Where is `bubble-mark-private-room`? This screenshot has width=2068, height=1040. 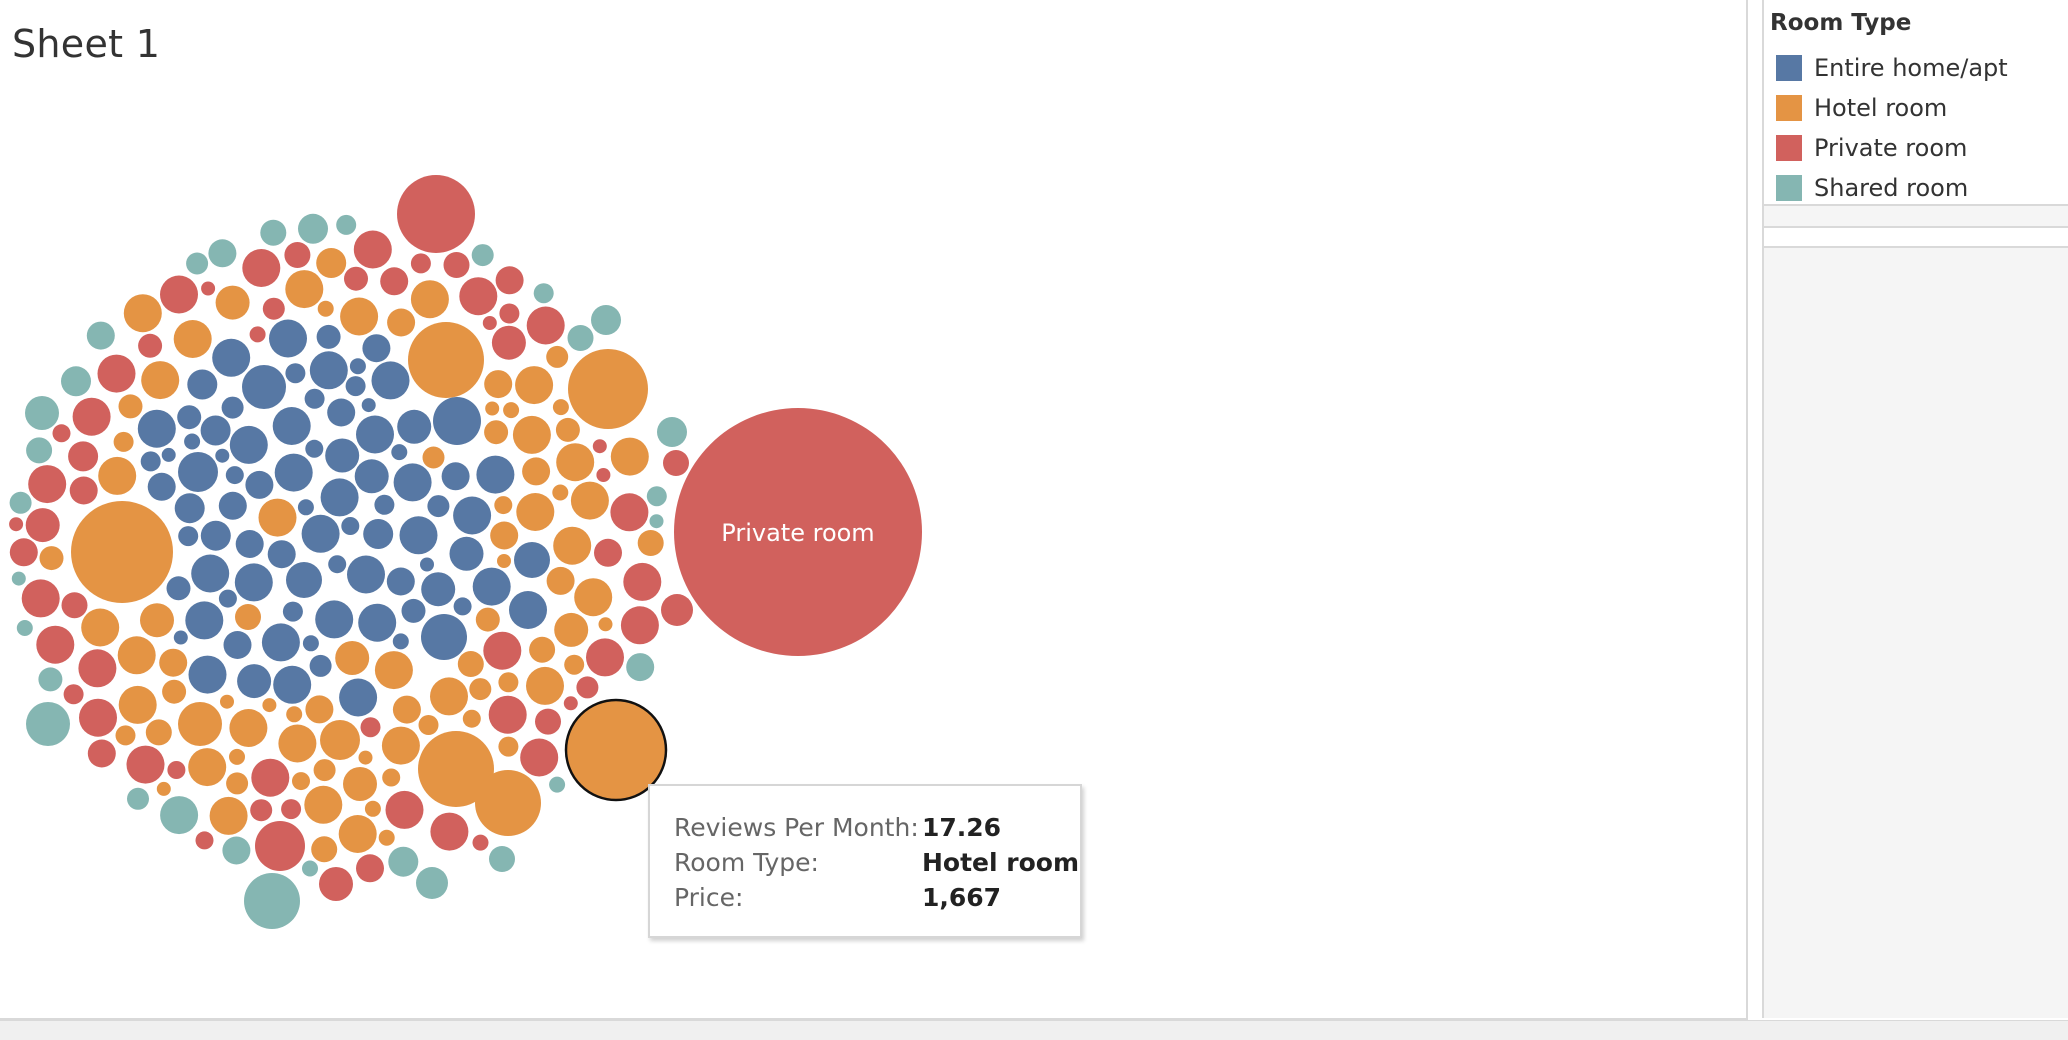
bubble-mark-private-room is located at coordinates (798, 532).